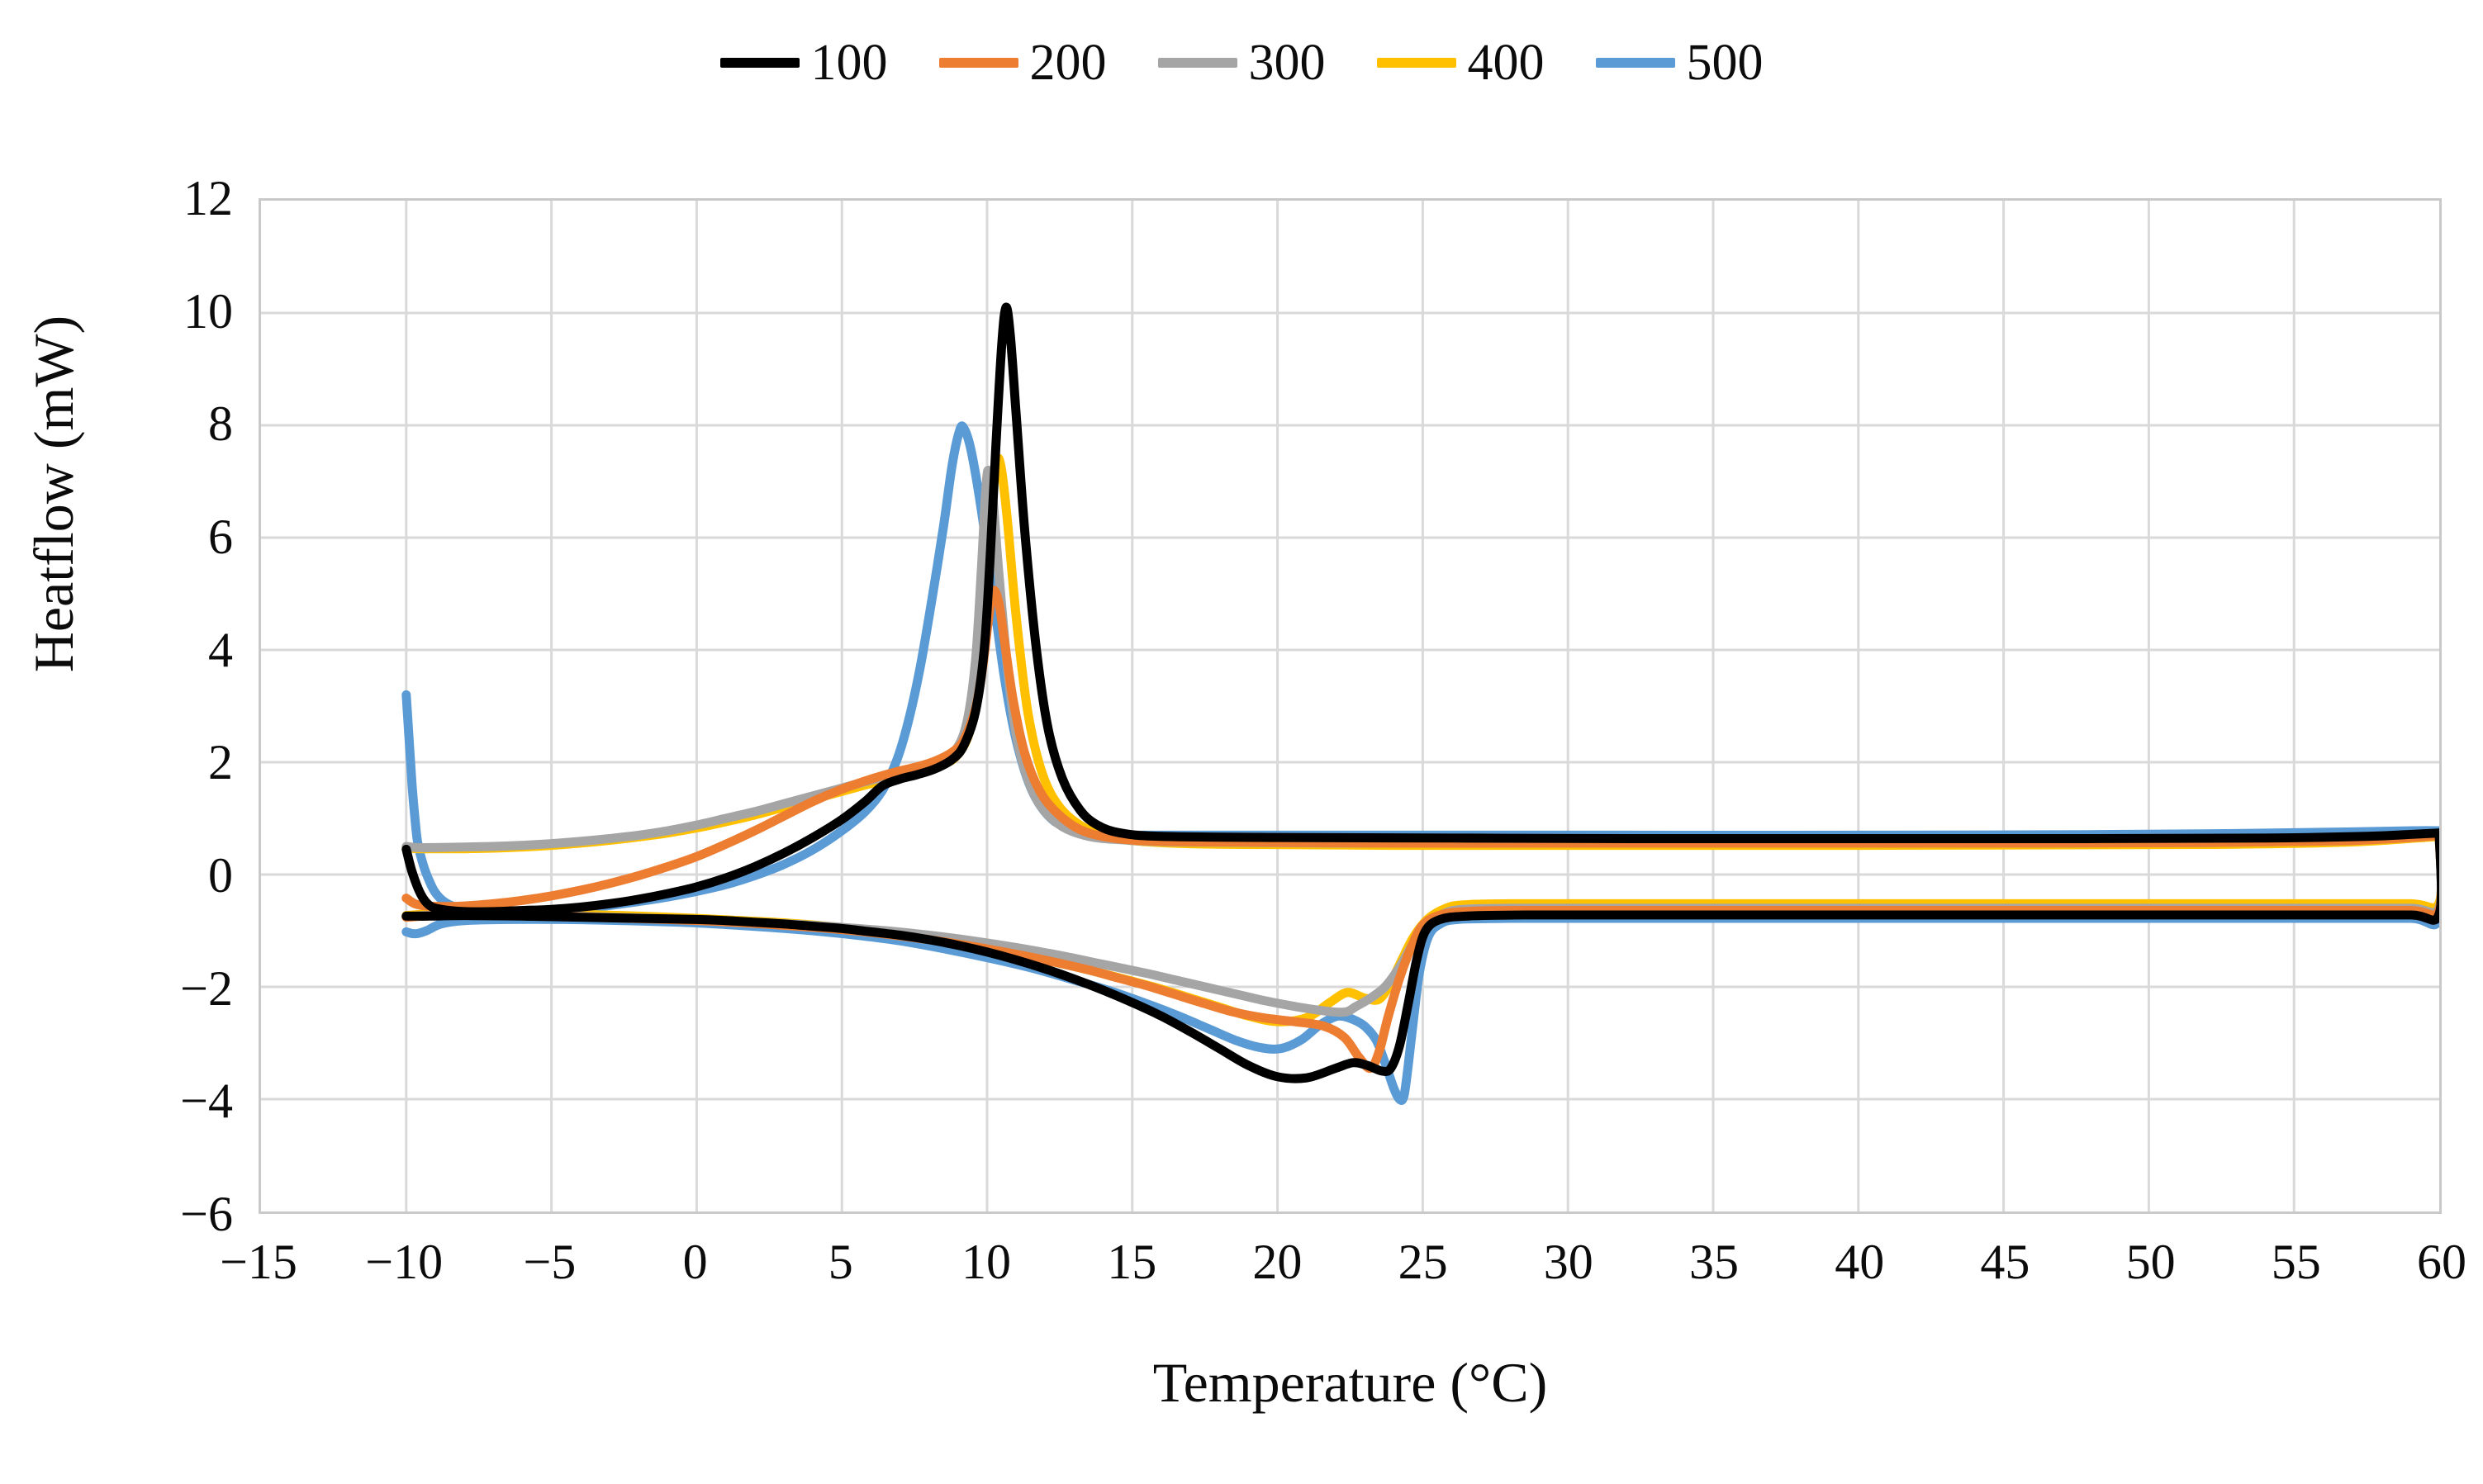 This screenshot has height=1484, width=2483. What do you see at coordinates (1460, 63) in the screenshot?
I see `legend-item-400: 400` at bounding box center [1460, 63].